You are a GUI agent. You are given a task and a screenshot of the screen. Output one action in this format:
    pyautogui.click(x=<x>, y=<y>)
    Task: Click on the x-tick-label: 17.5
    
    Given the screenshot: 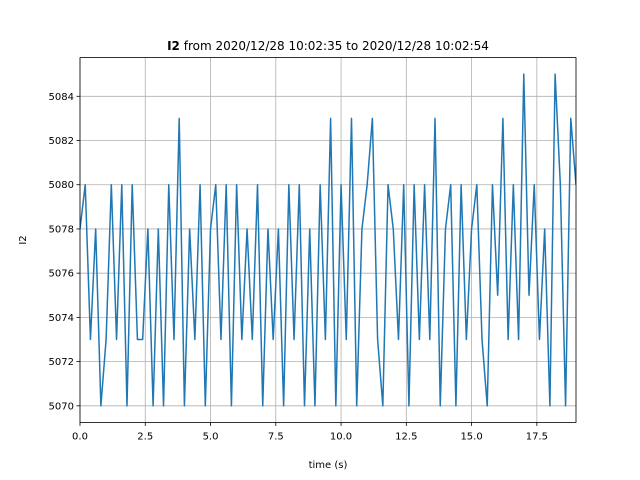 What is the action you would take?
    pyautogui.click(x=537, y=436)
    